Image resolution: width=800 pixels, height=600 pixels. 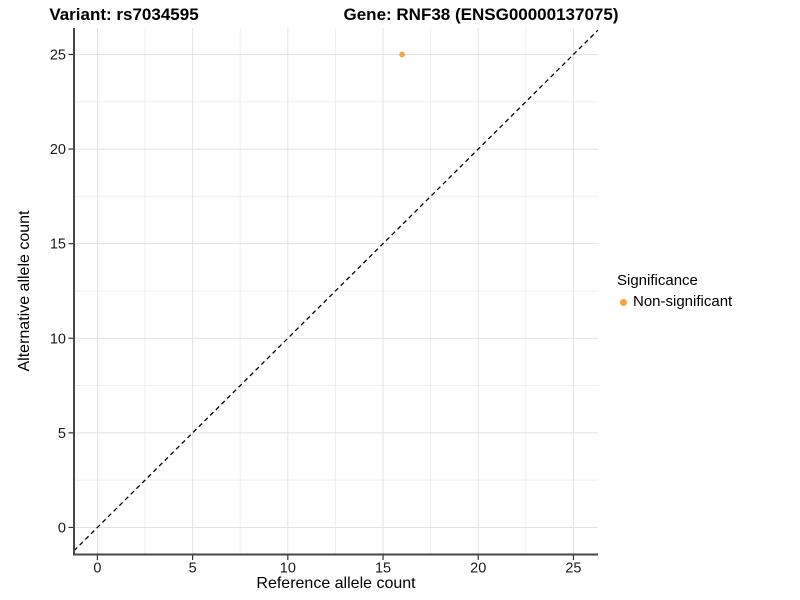 What do you see at coordinates (62, 528) in the screenshot?
I see `y-tick-label: 0` at bounding box center [62, 528].